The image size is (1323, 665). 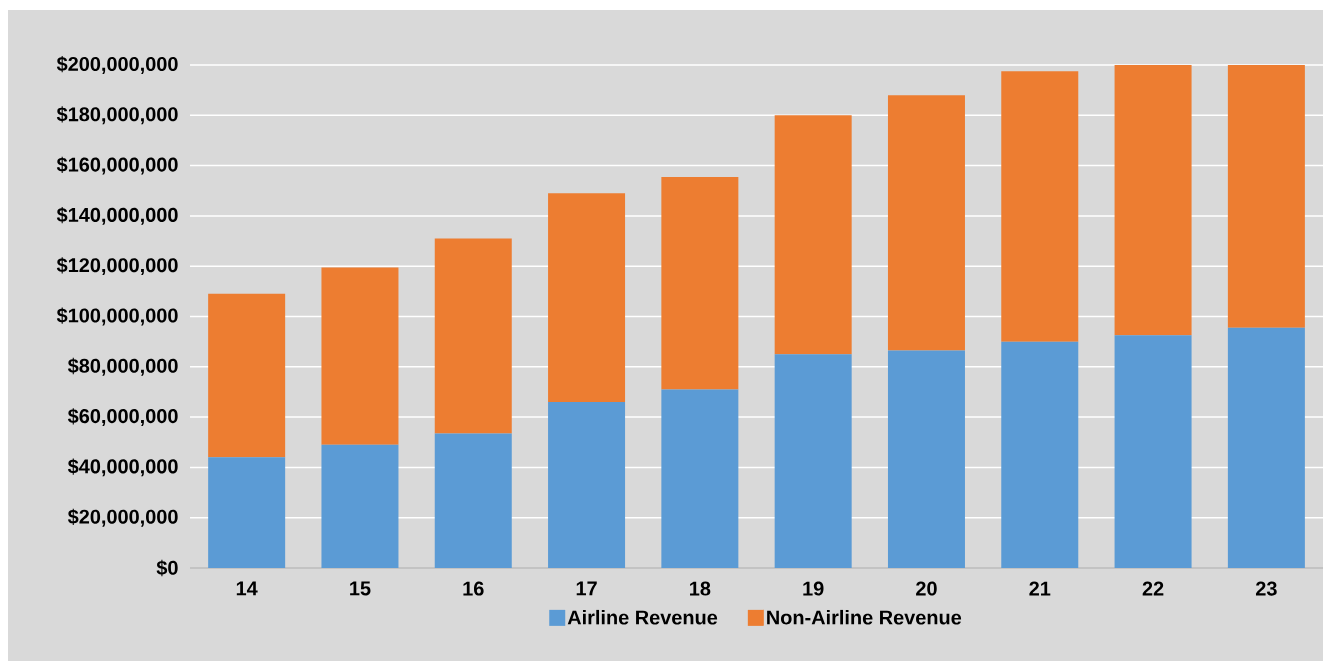 I want to click on y-tick-label: $60,000,000, so click(x=122, y=417).